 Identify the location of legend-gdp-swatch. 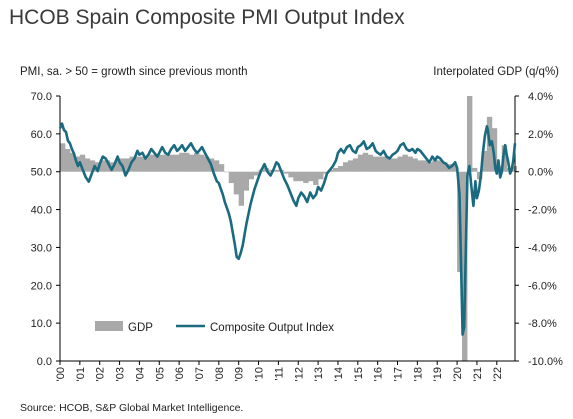
(109, 326).